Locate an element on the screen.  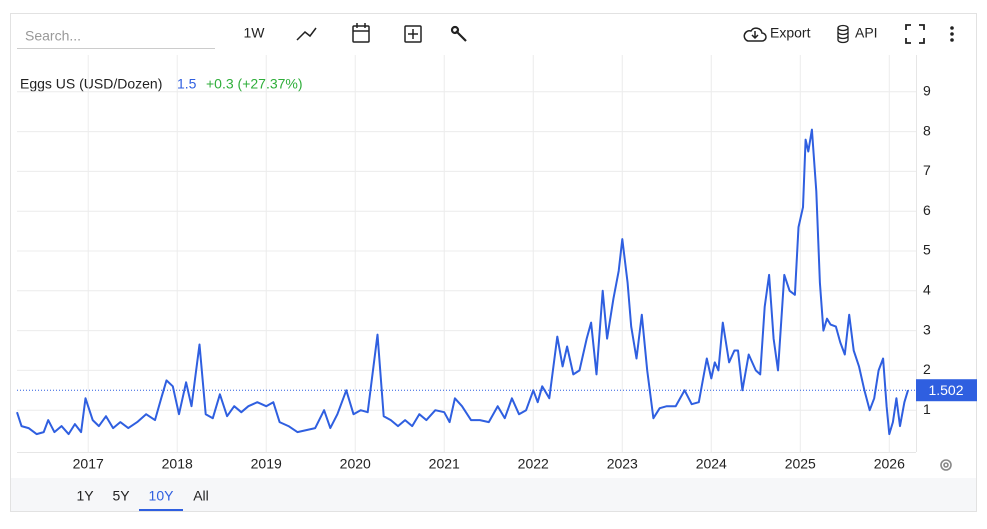
range-tab: 10Y is located at coordinates (162, 496).